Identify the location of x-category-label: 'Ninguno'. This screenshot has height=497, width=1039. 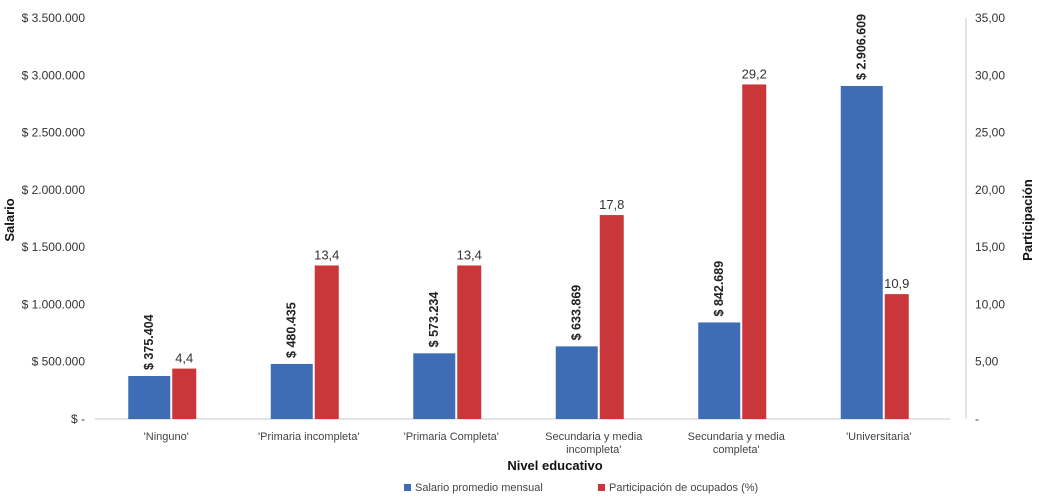
(166, 437).